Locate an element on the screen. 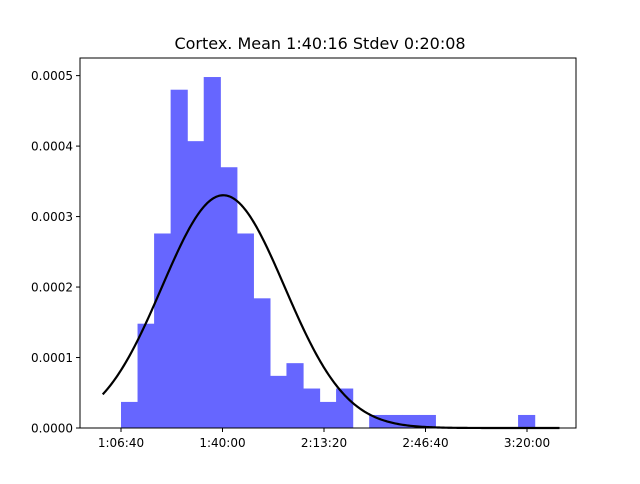 The image size is (640, 484). y-tick-label: 0.0003 is located at coordinates (52, 217).